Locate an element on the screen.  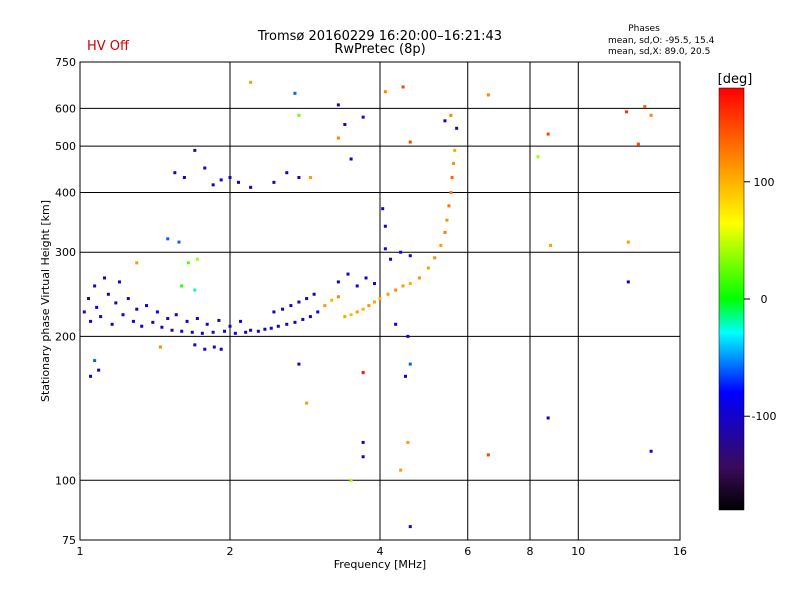
y-tick-label: 75 is located at coordinates (69, 540).